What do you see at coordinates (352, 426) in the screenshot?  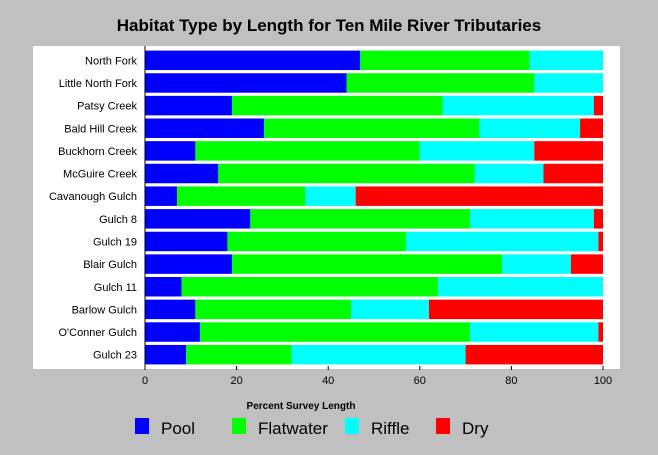 I see `legend-swatch-riffle` at bounding box center [352, 426].